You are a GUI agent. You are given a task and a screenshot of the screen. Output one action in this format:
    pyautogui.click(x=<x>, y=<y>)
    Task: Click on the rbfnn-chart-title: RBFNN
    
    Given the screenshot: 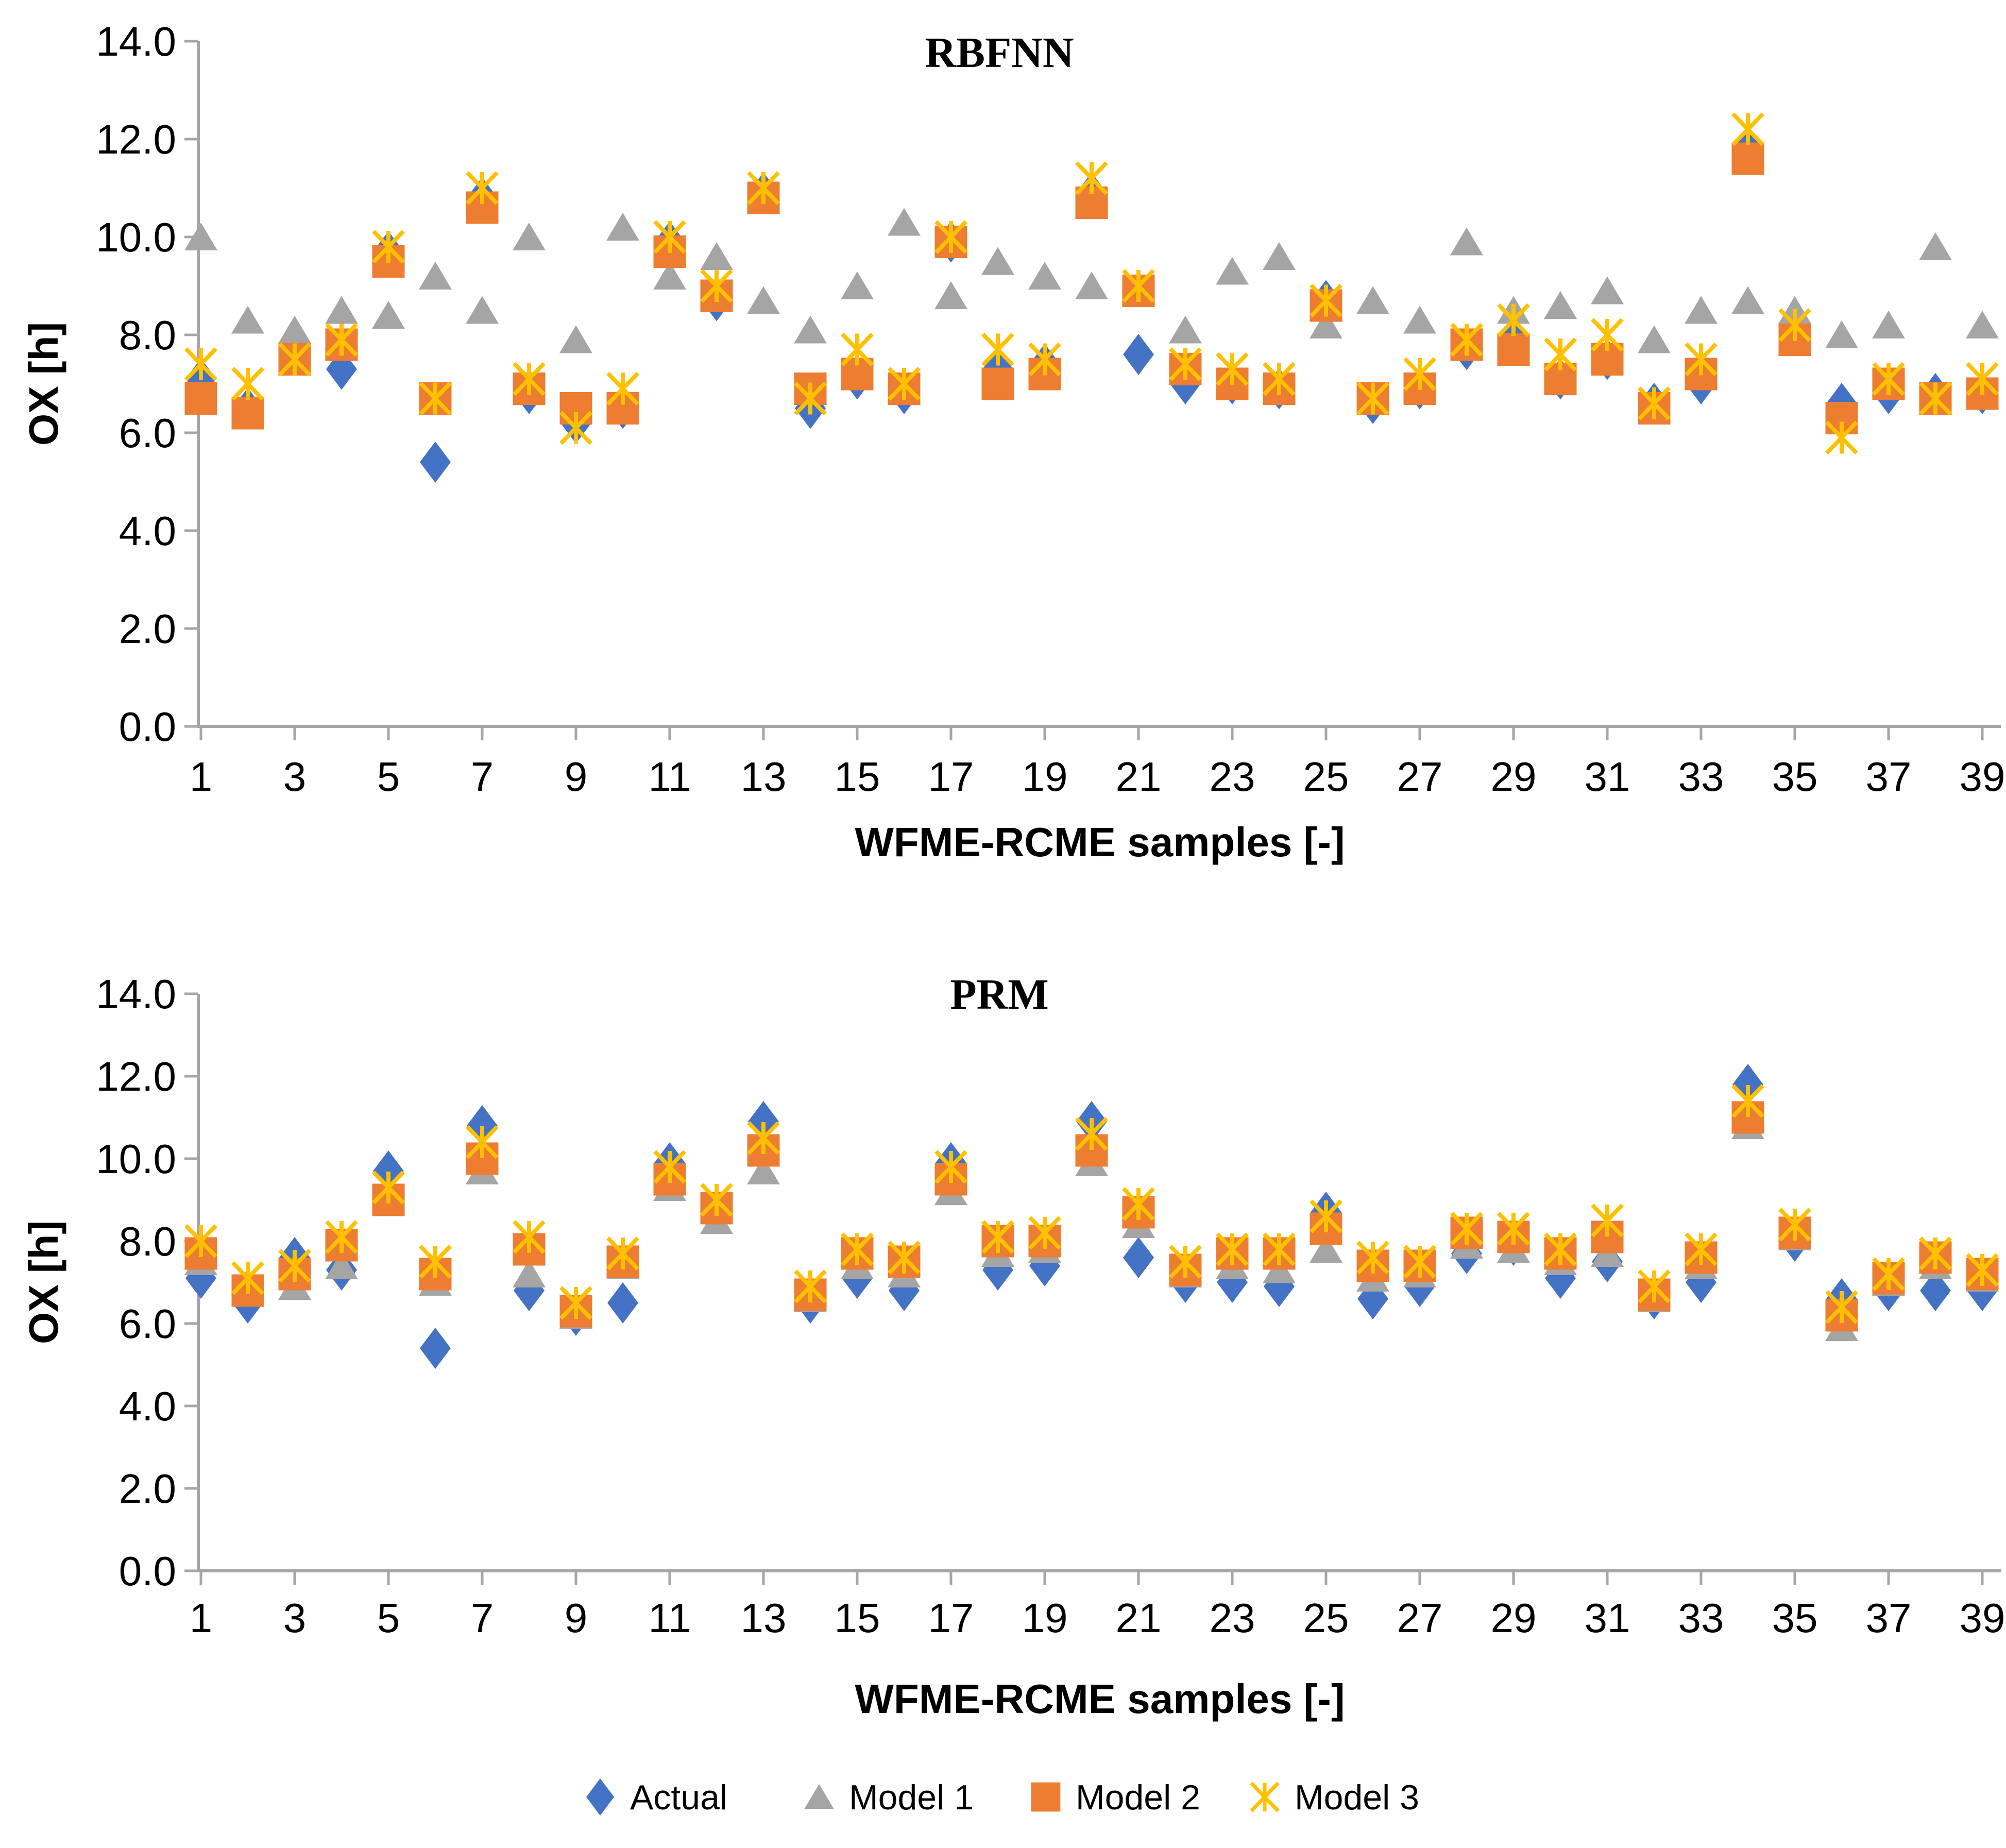 What is the action you would take?
    pyautogui.click(x=999, y=53)
    